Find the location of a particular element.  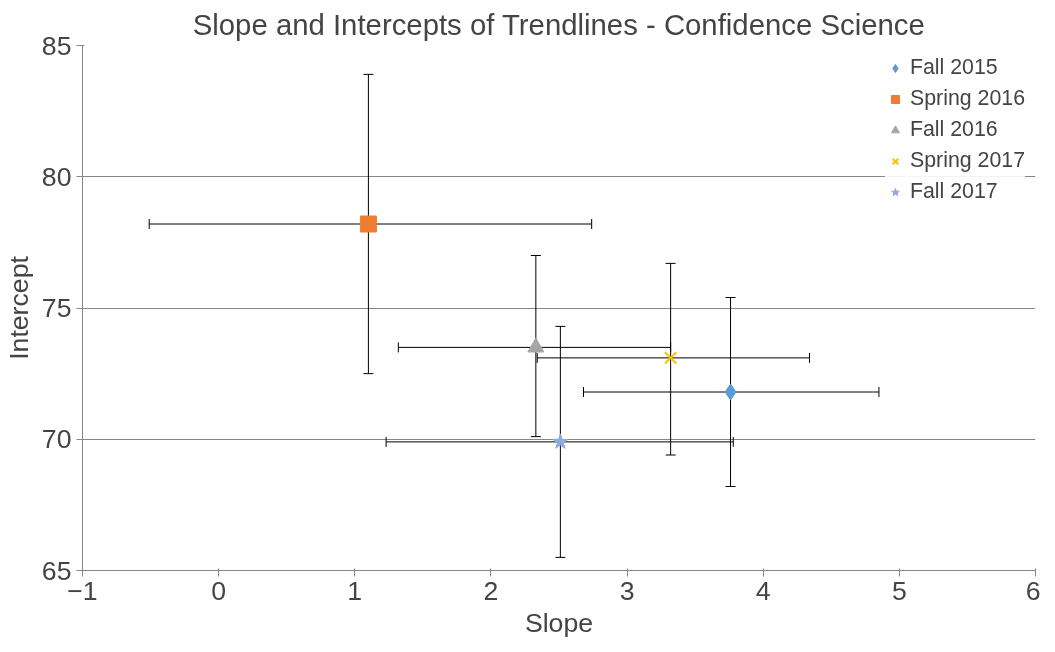

legend-label: Fall 2017 is located at coordinates (953, 191).